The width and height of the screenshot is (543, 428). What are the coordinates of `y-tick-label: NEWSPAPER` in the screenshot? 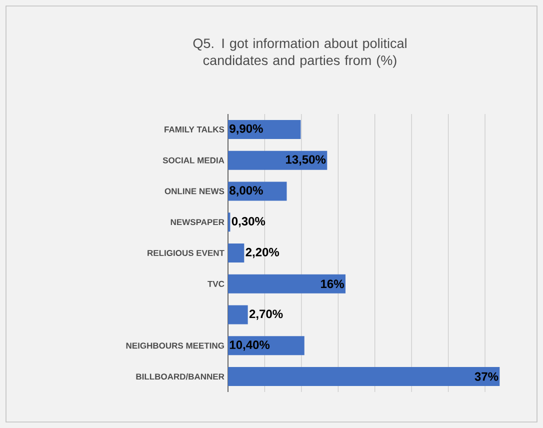 It's located at (197, 222).